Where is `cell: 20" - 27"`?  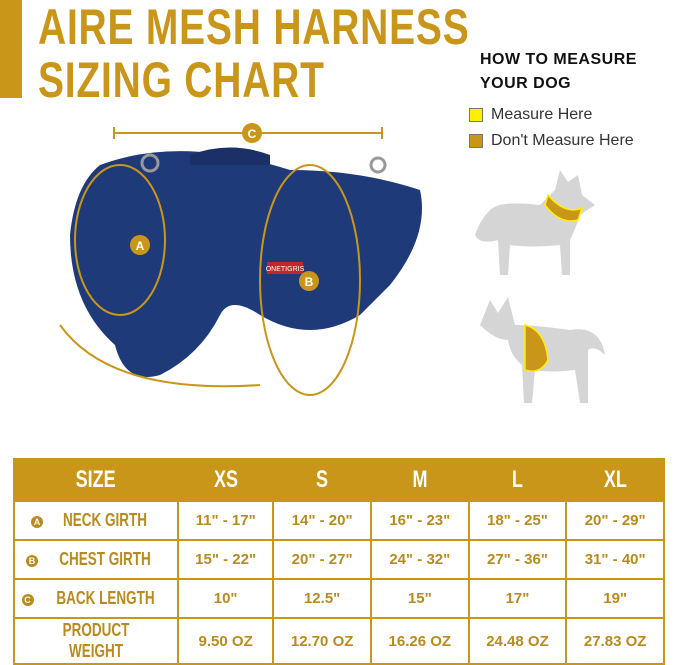 cell: 20" - 27" is located at coordinates (322, 559).